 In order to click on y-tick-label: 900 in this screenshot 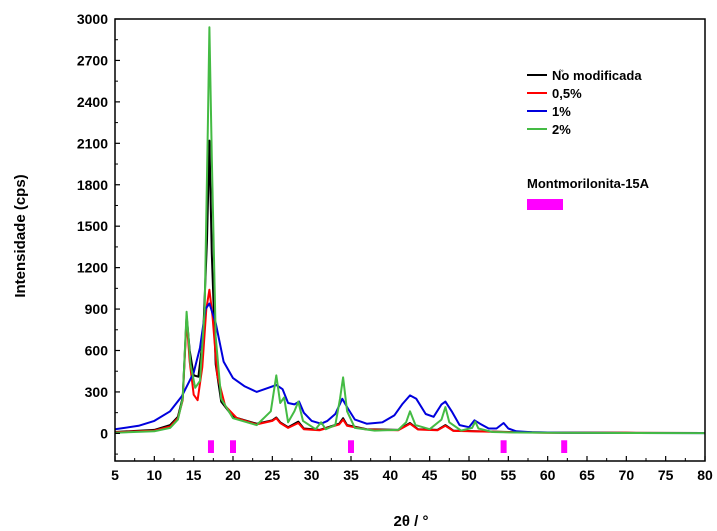, I will do `click(97, 309)`.